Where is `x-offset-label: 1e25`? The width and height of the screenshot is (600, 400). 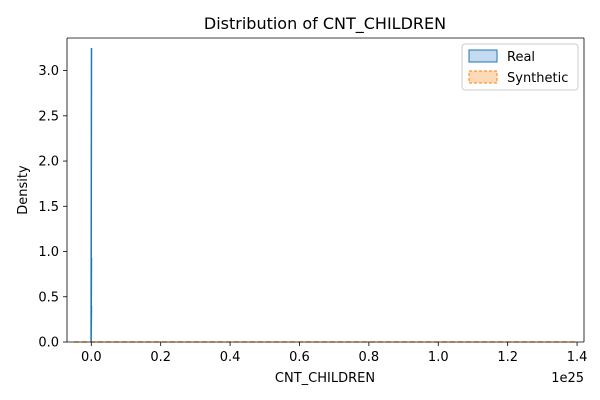
x-offset-label: 1e25 is located at coordinates (567, 378).